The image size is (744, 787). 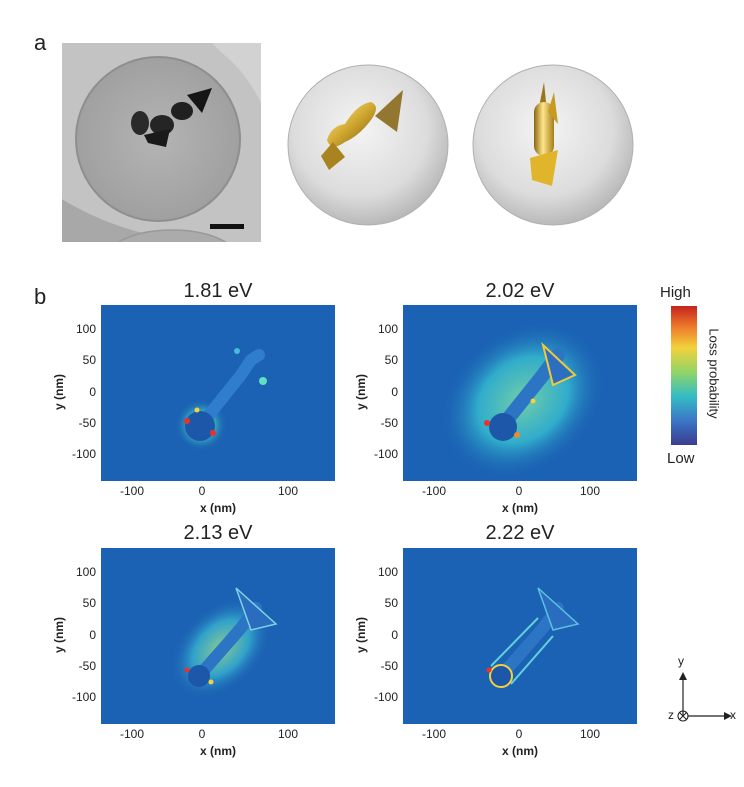 I want to click on map-title-3: 2.13 eV, so click(x=218, y=533).